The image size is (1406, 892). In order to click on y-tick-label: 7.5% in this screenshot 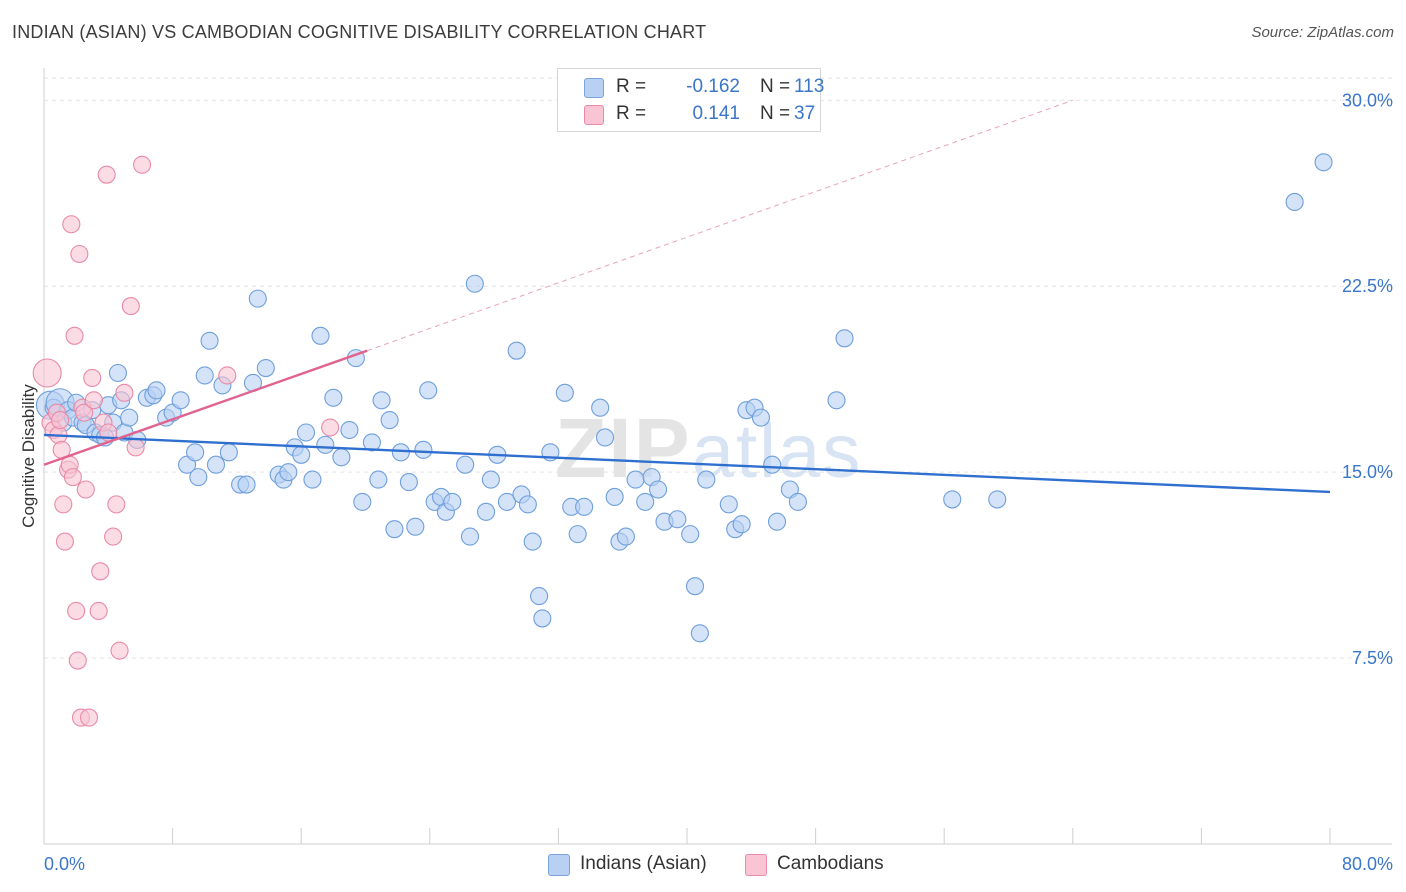, I will do `click(1372, 658)`.